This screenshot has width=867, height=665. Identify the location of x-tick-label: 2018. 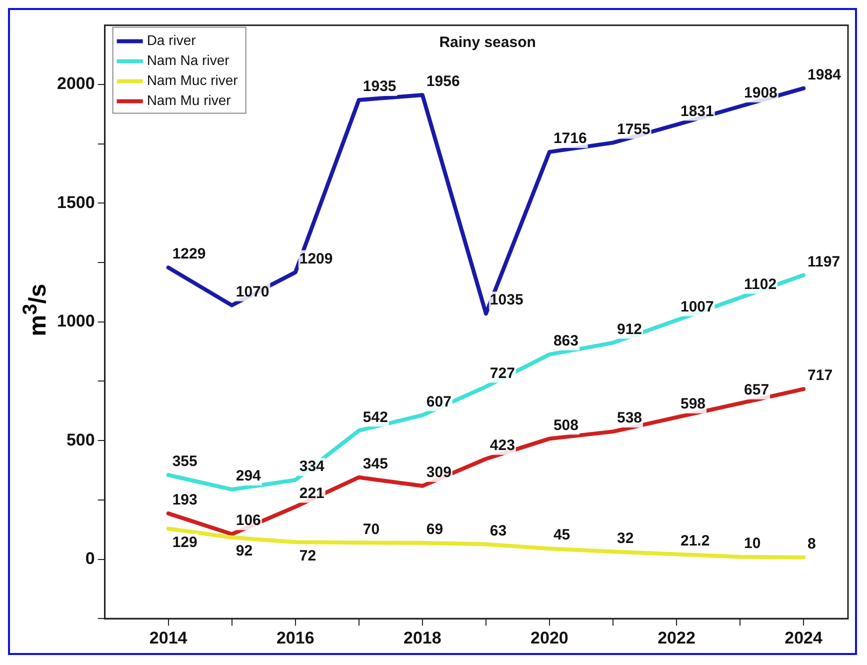
(423, 638).